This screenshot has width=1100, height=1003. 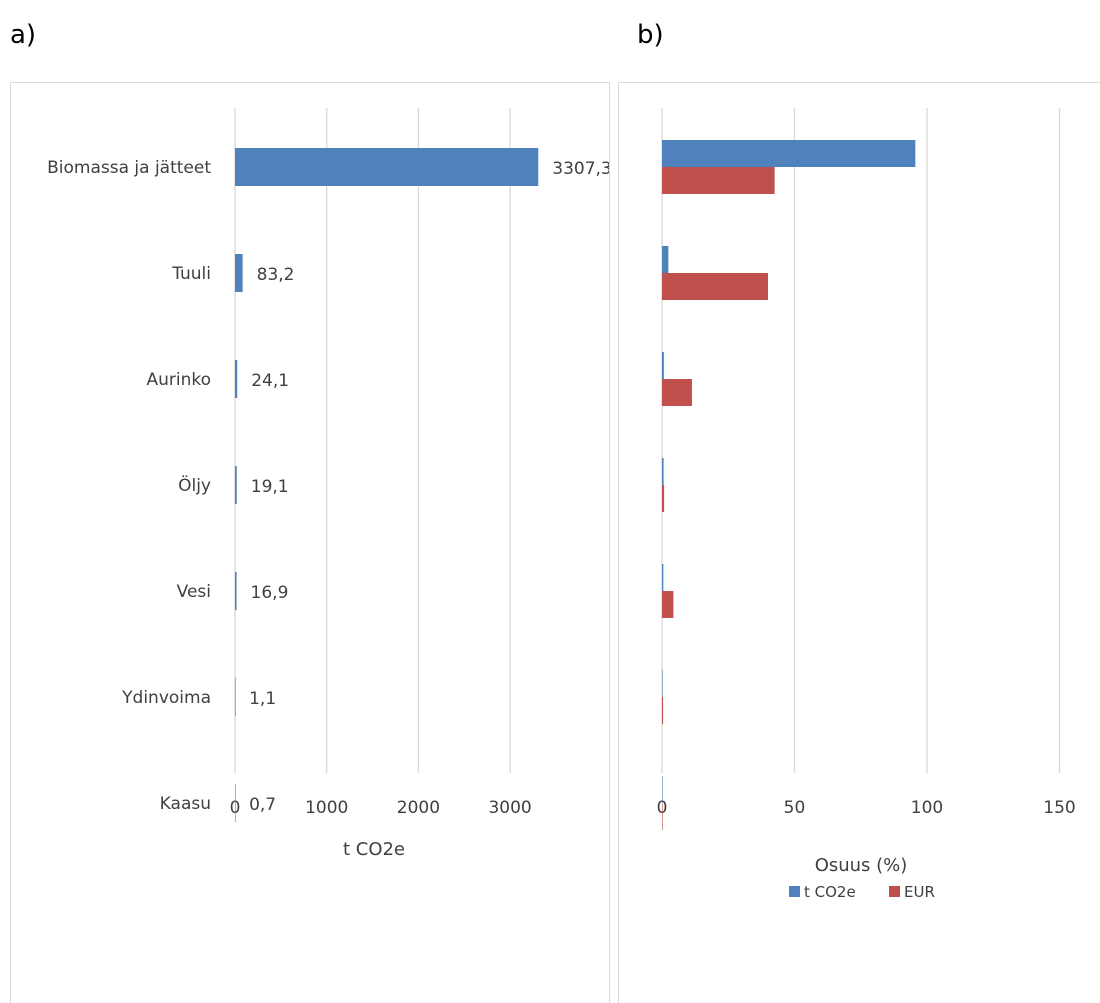 What do you see at coordinates (191, 274) in the screenshot?
I see `category-label: Tuuli` at bounding box center [191, 274].